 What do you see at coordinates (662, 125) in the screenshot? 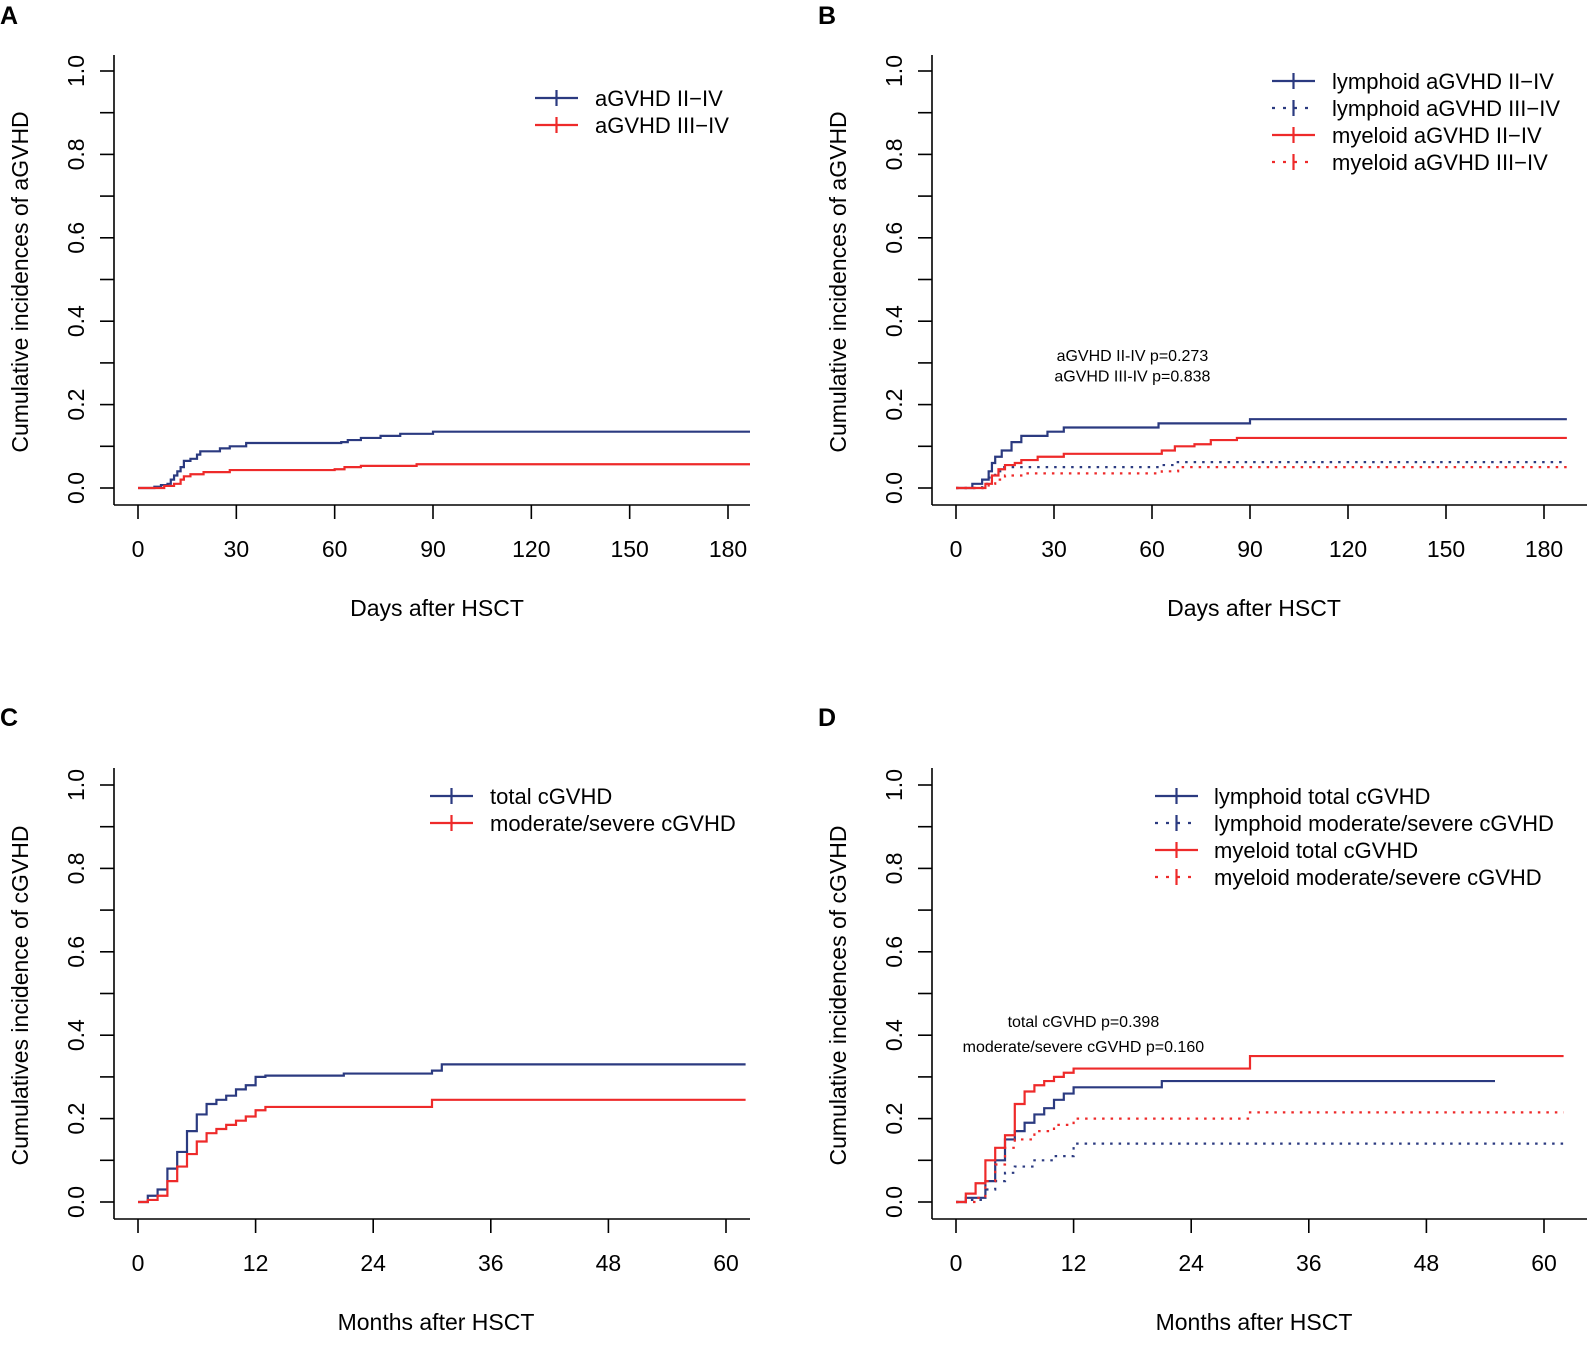
I see `legend-label: aGVHD III−IV` at bounding box center [662, 125].